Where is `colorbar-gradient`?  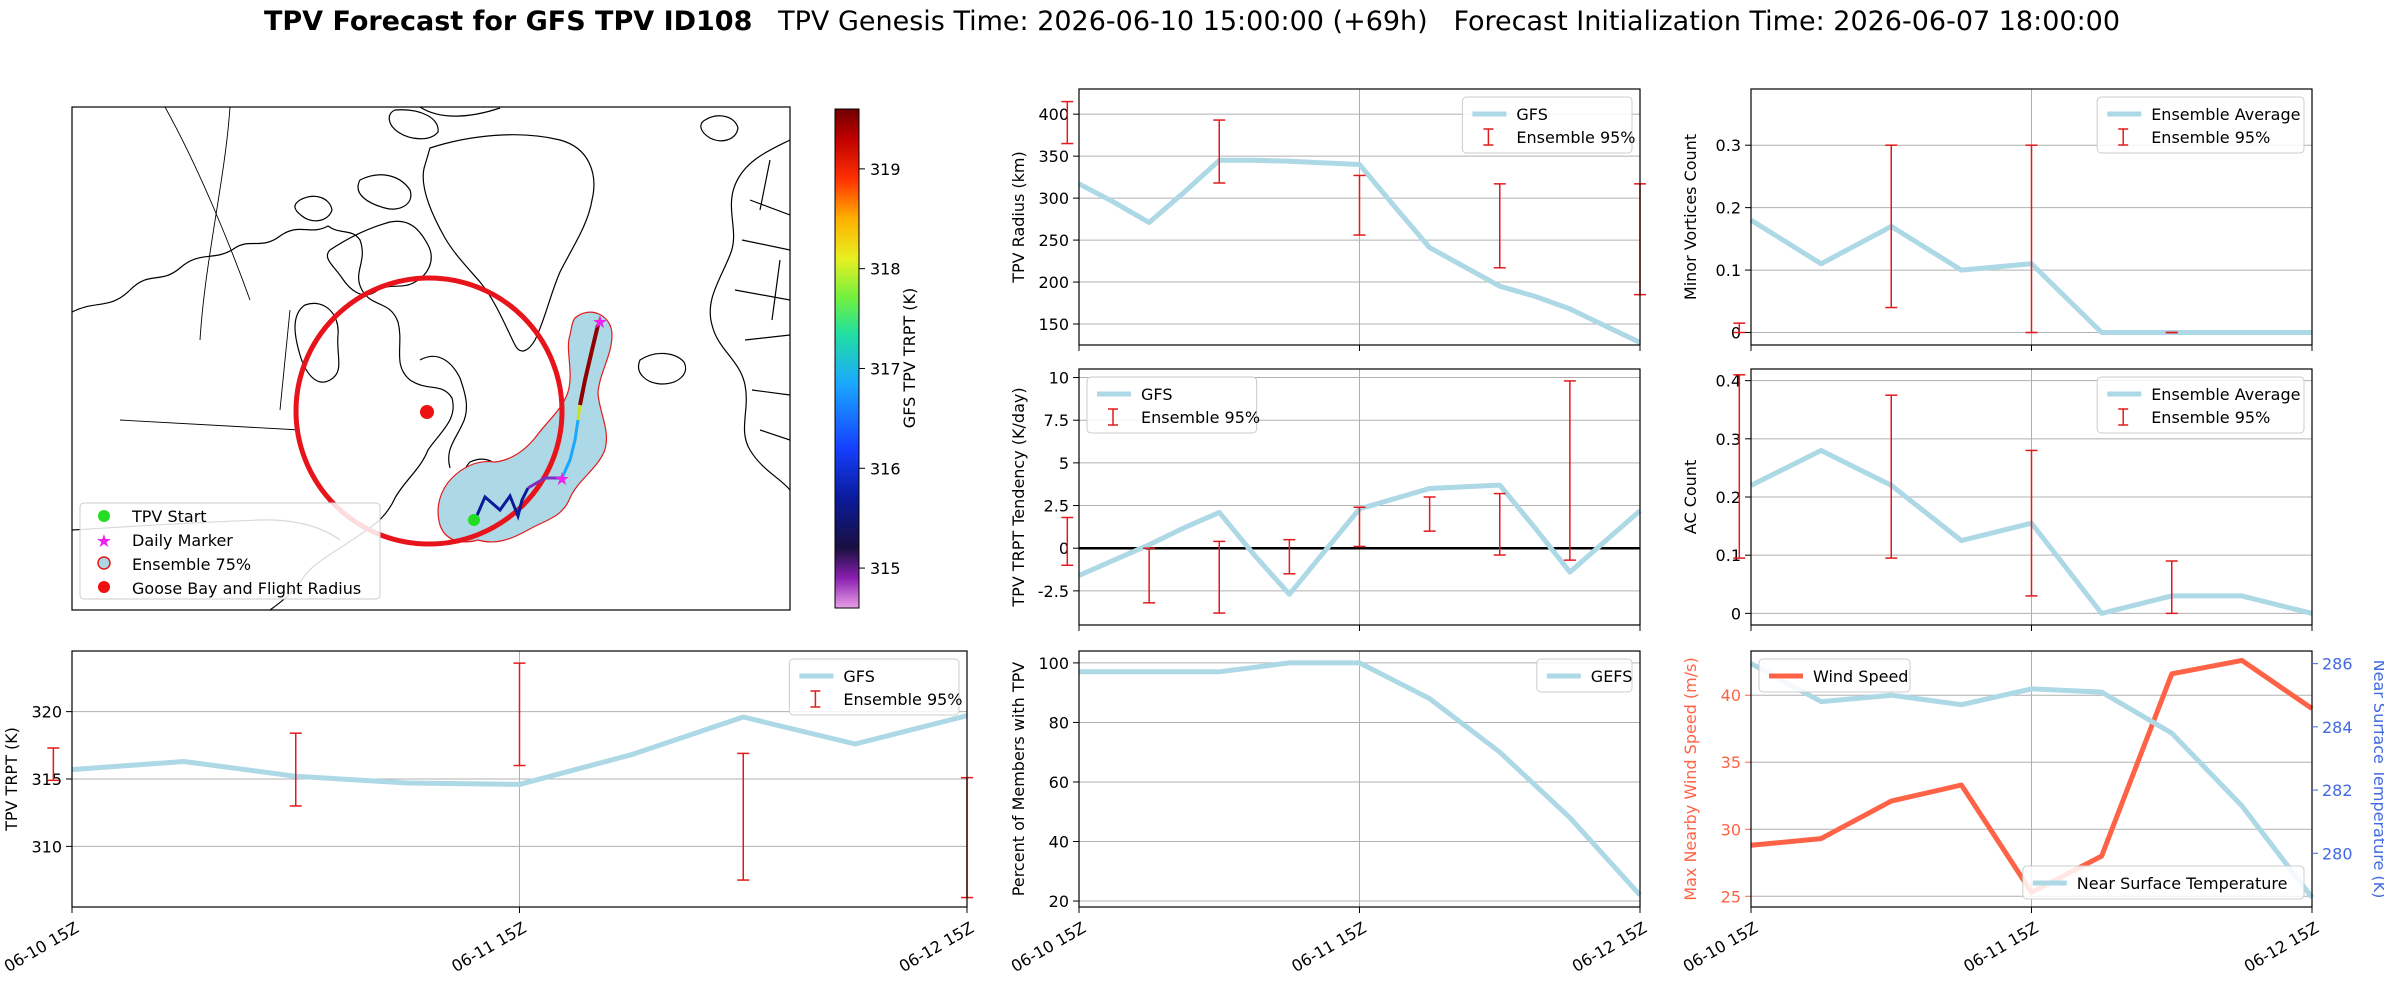
colorbar-gradient is located at coordinates (847, 358).